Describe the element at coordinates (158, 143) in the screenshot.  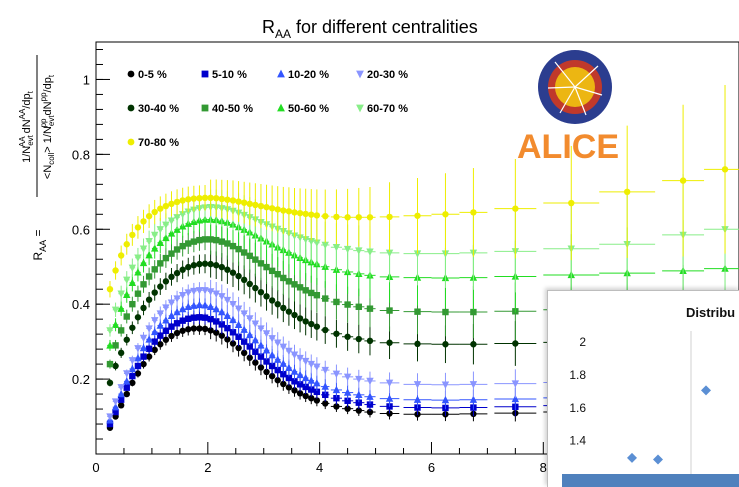
I see `legend-label: 70-80 %` at that location.